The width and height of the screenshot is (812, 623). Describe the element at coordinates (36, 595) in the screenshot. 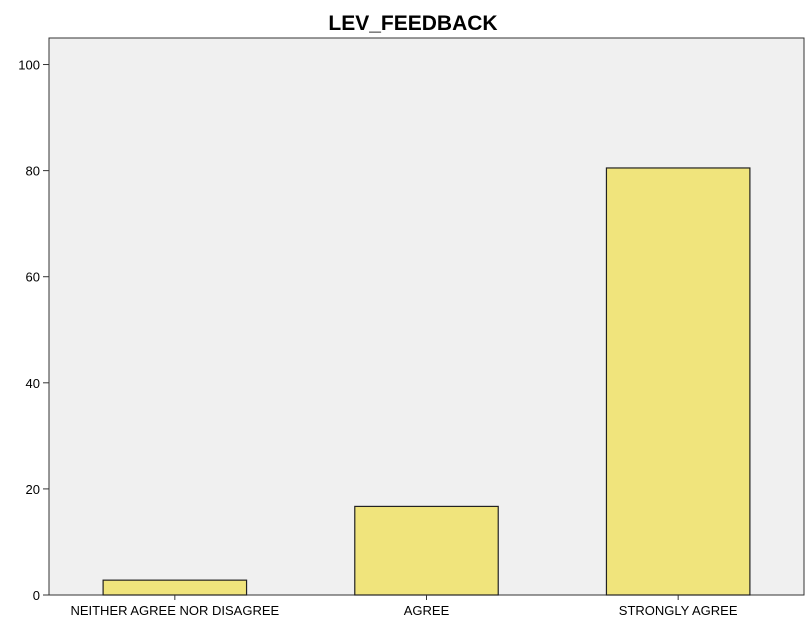

I see `y-tick-label: 0` at that location.